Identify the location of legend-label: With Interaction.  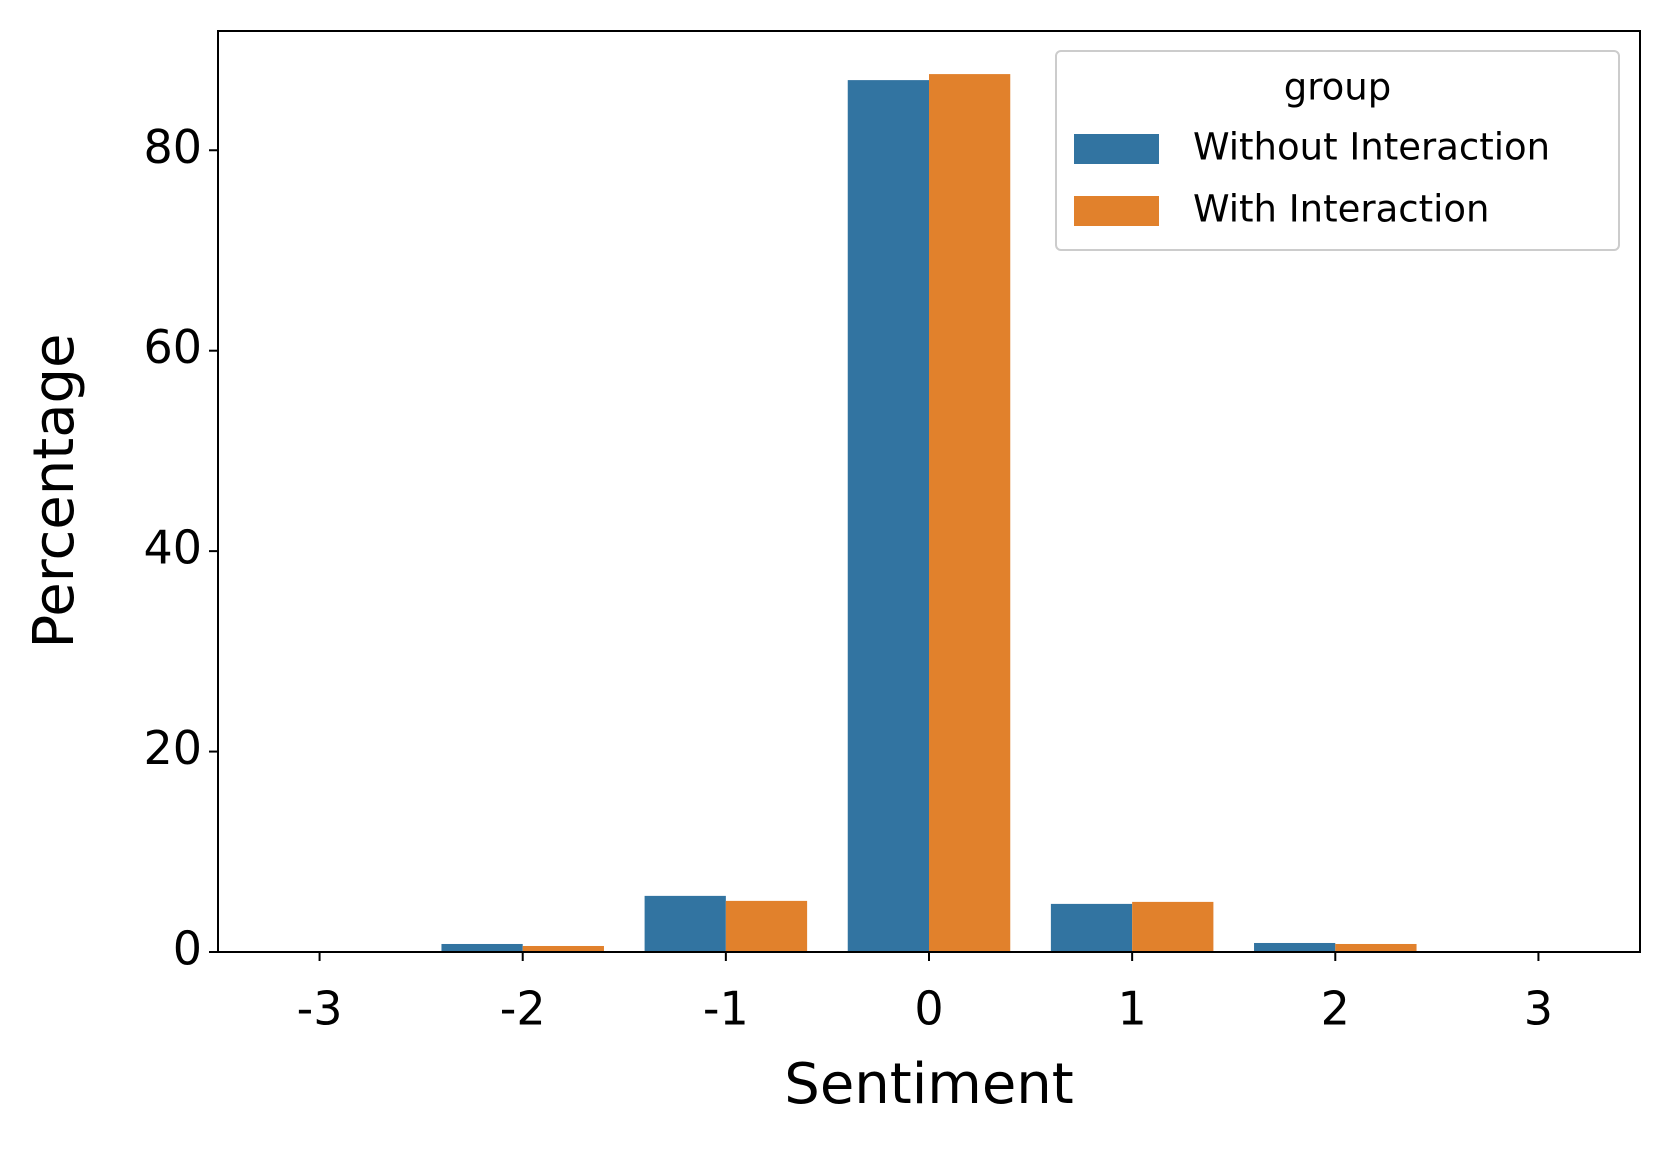
(1341, 209).